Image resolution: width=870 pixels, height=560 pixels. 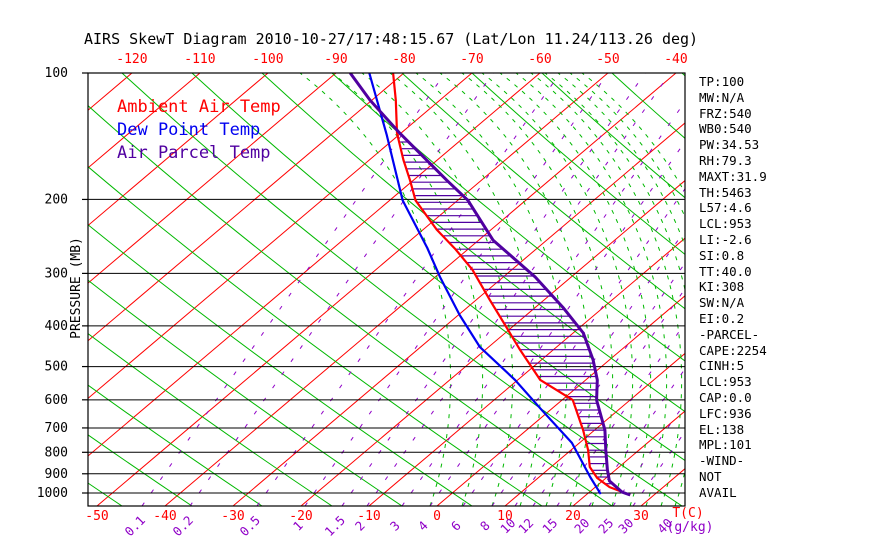 I want to click on bottom-temp-tick: -30, so click(x=232, y=516).